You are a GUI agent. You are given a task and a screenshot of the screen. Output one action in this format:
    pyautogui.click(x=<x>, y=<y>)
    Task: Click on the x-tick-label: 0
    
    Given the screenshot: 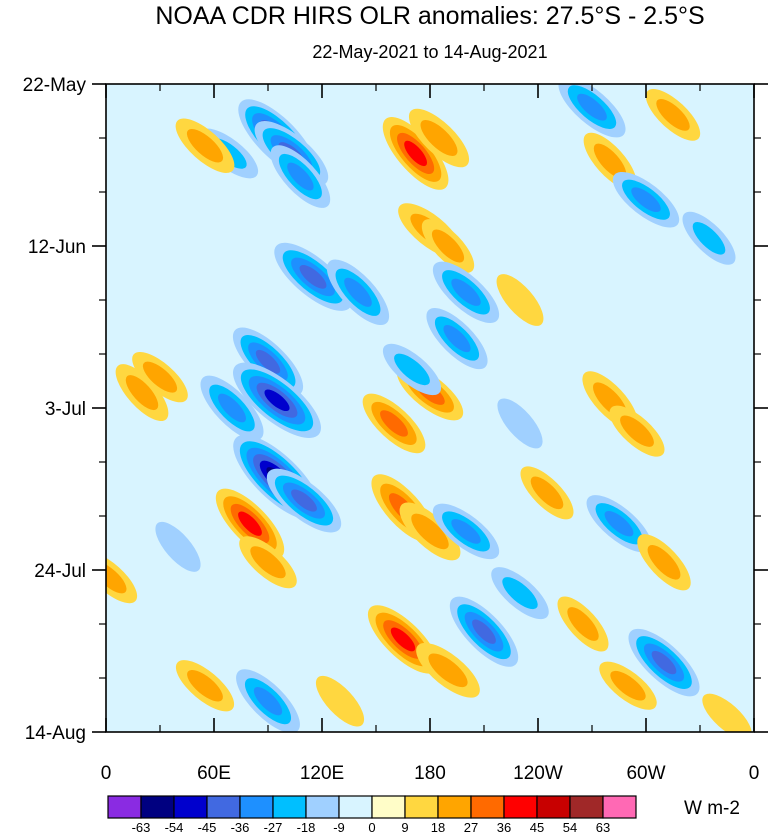 What is the action you would take?
    pyautogui.click(x=106, y=773)
    